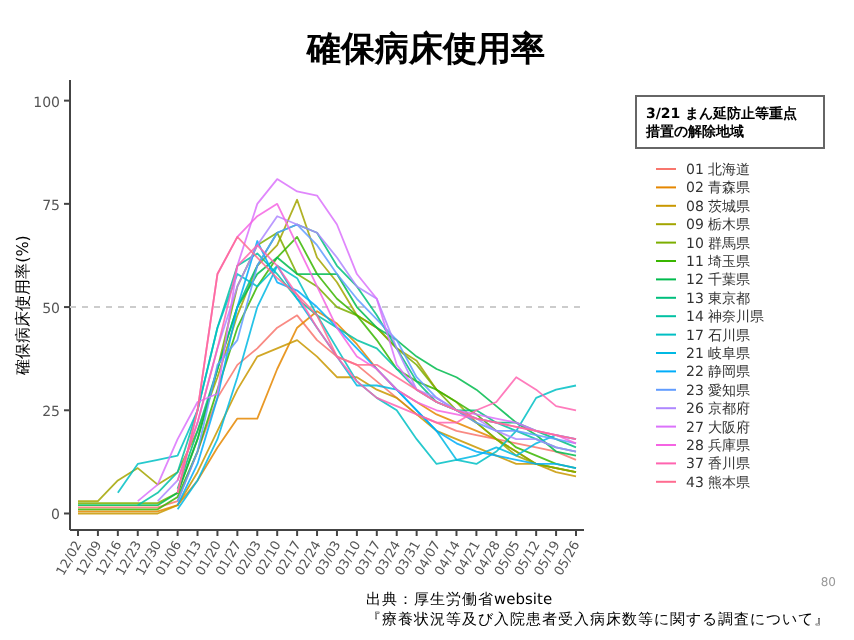 This screenshot has height=640, width=854. Describe the element at coordinates (23, 306) in the screenshot. I see `y-axis-title: 確保病床使用率(%)` at that location.